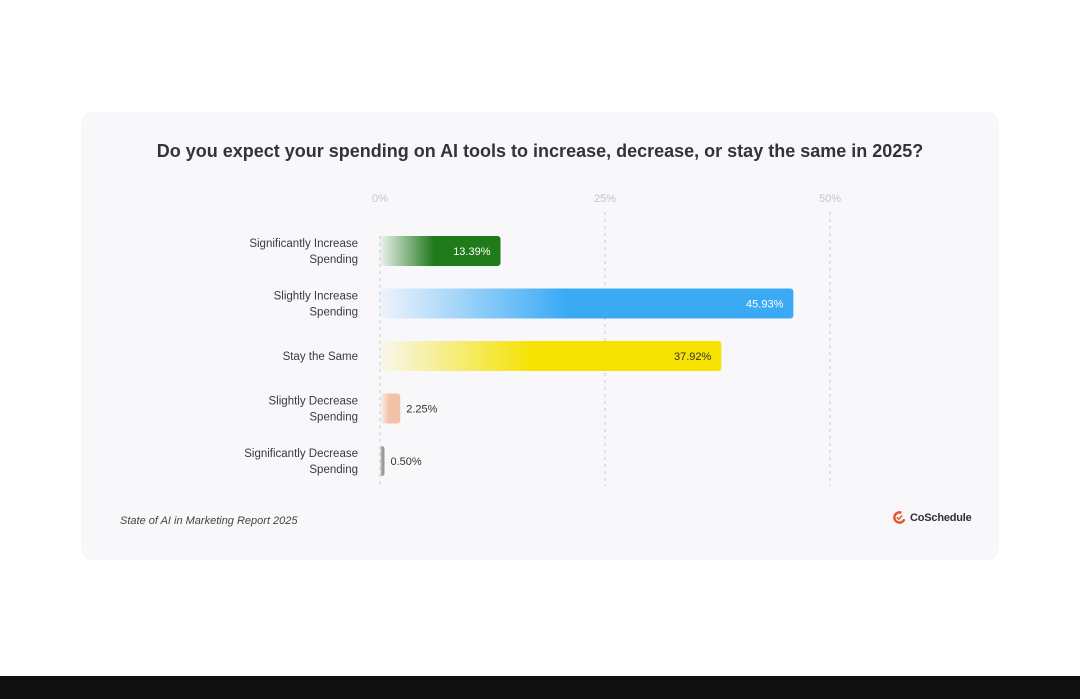  What do you see at coordinates (472, 252) in the screenshot?
I see `value-label: 13.39%` at bounding box center [472, 252].